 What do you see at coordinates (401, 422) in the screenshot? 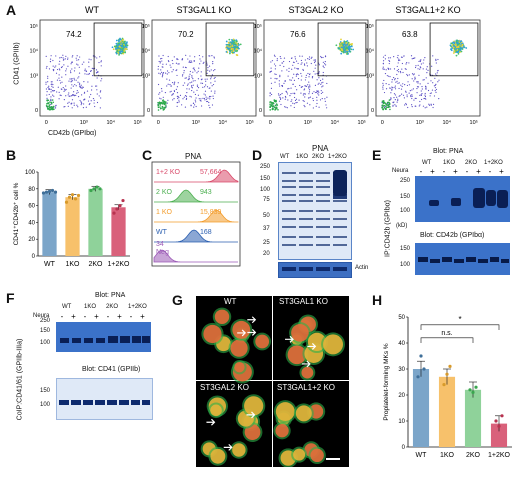
I see `y-tick-label: 10` at bounding box center [401, 422].